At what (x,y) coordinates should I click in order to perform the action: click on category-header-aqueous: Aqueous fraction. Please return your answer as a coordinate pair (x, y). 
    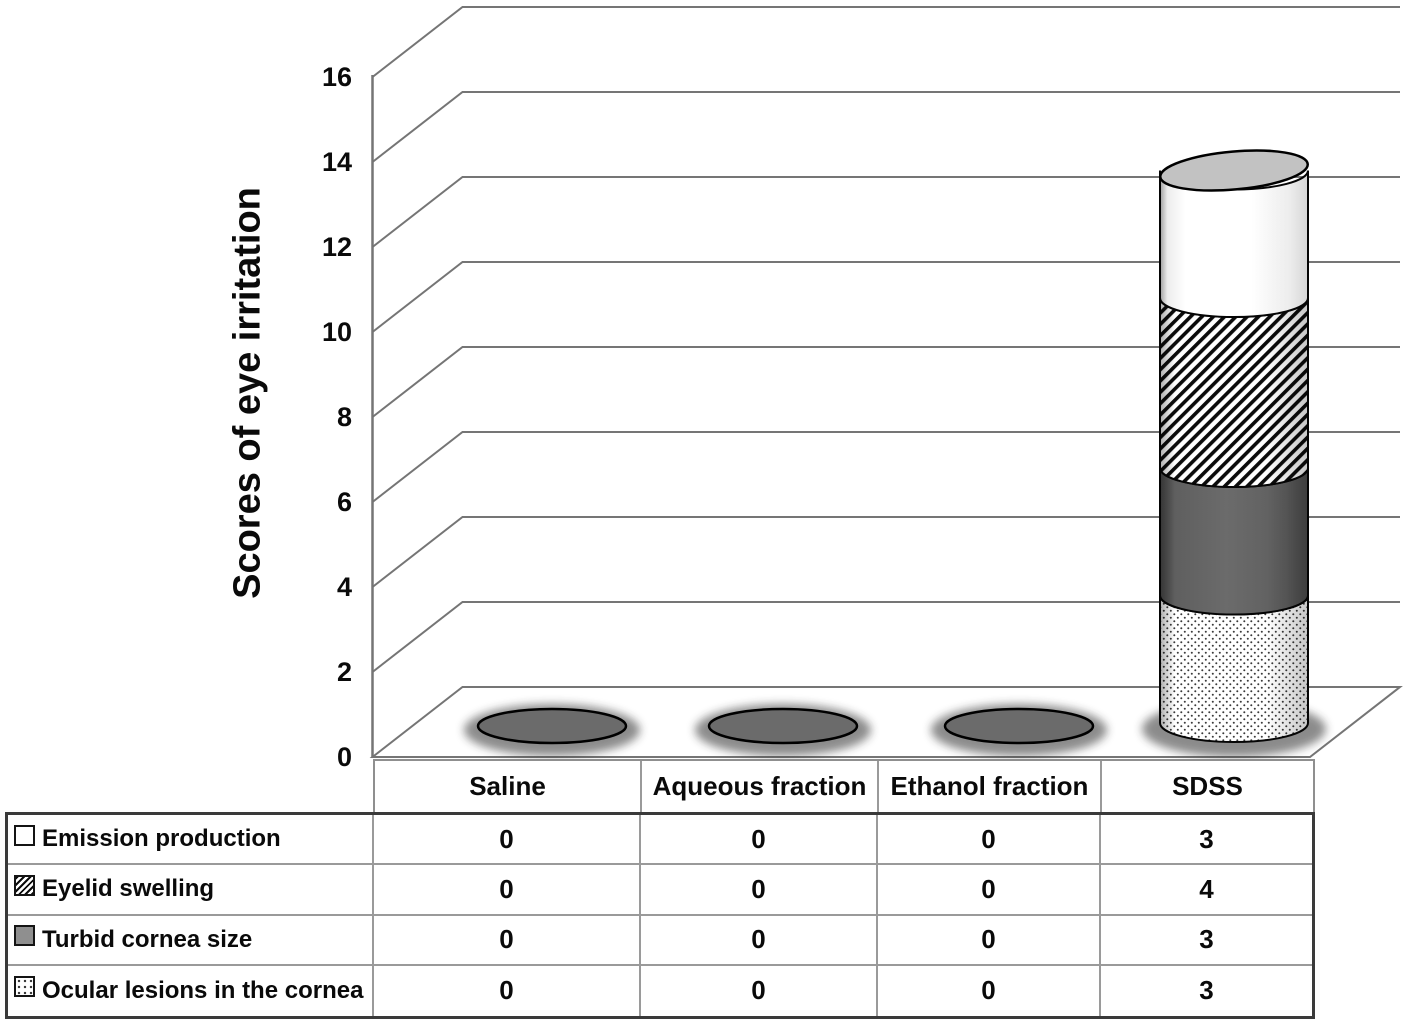
    Looking at the image, I should click on (760, 786).